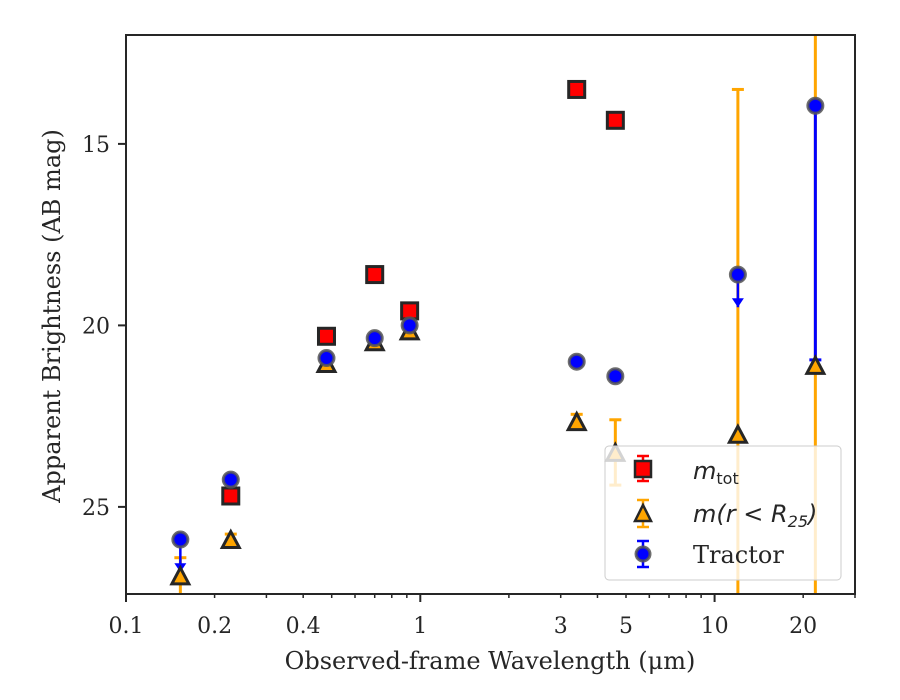 This screenshot has width=900, height=700. I want to click on y-tick-label: 25, so click(96, 508).